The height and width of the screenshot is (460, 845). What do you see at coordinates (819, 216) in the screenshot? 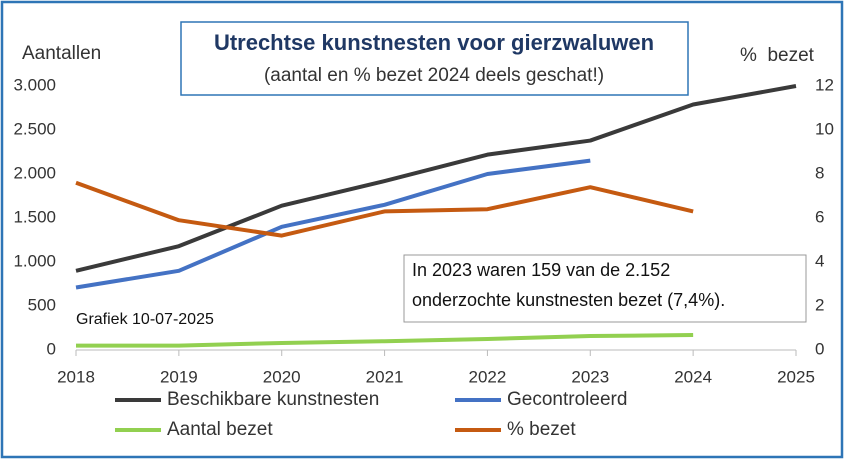
I see `y2-tick-label: 6` at bounding box center [819, 216].